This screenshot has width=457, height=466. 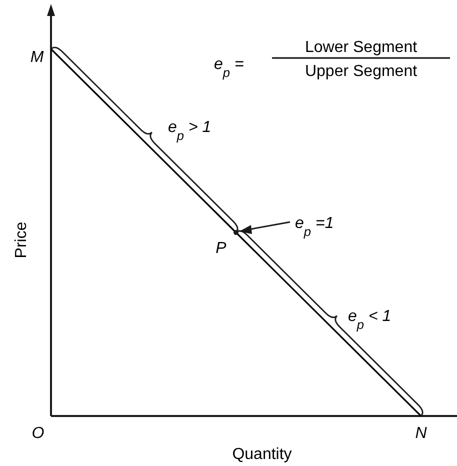 I want to click on annotation: e$_{p}$ =, so click(x=229, y=68).